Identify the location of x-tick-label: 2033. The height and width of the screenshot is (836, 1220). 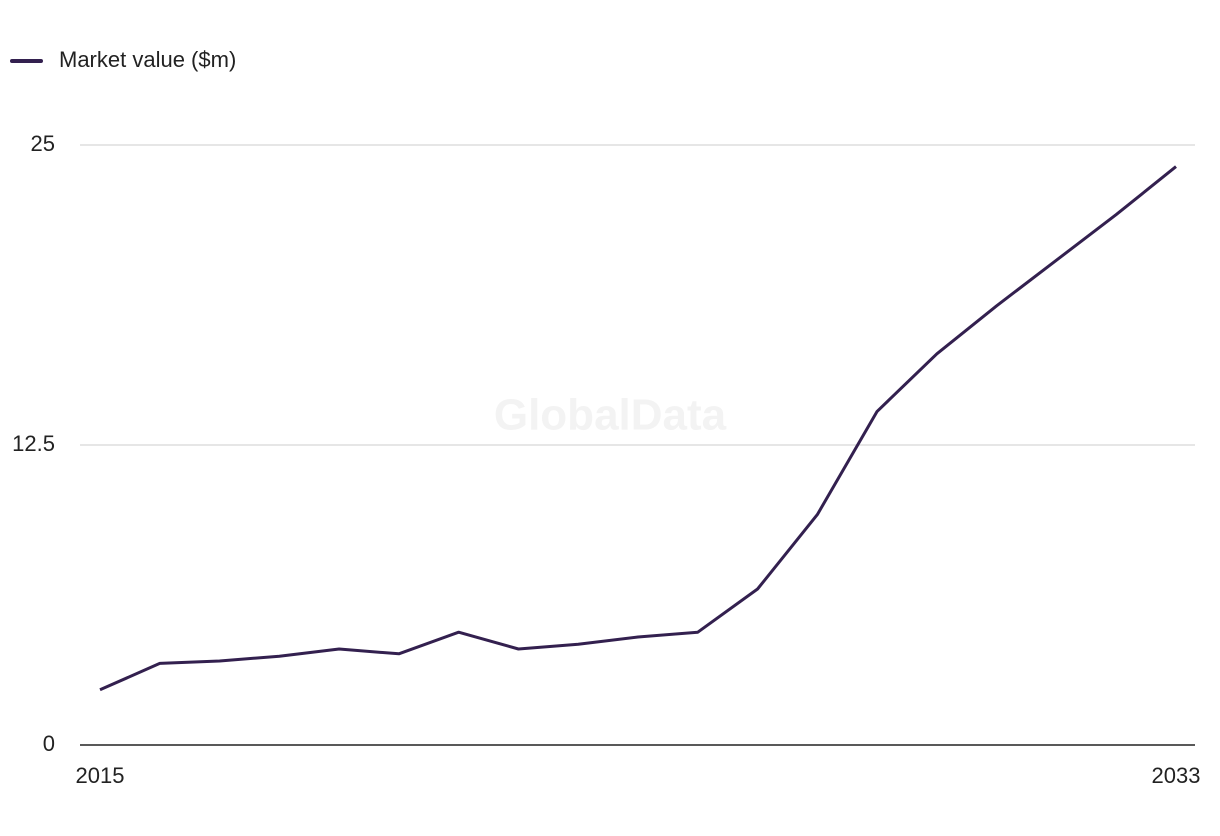
(1176, 775).